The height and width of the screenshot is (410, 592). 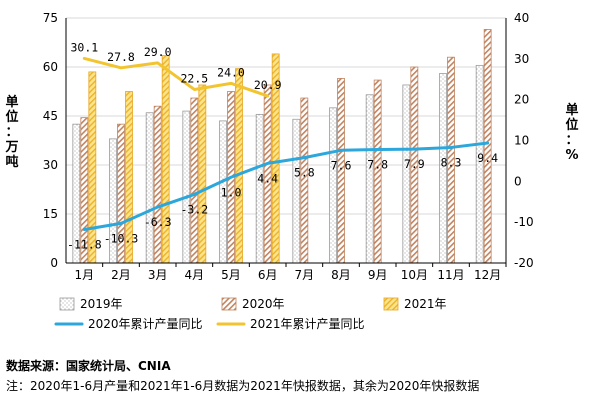 What do you see at coordinates (425, 304) in the screenshot?
I see `legend-label: 2021年` at bounding box center [425, 304].